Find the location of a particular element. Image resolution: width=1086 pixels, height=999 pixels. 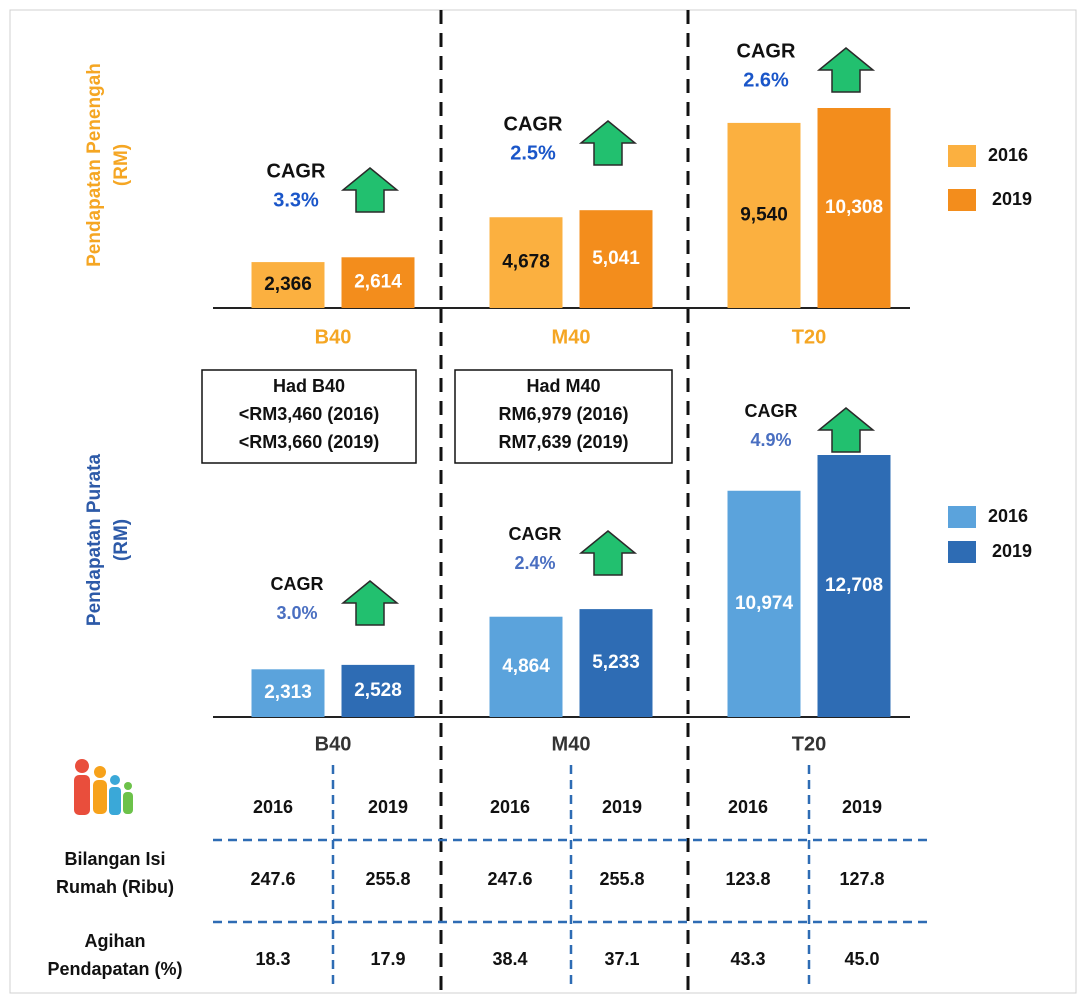

table-cell: 43.3 is located at coordinates (747, 959).